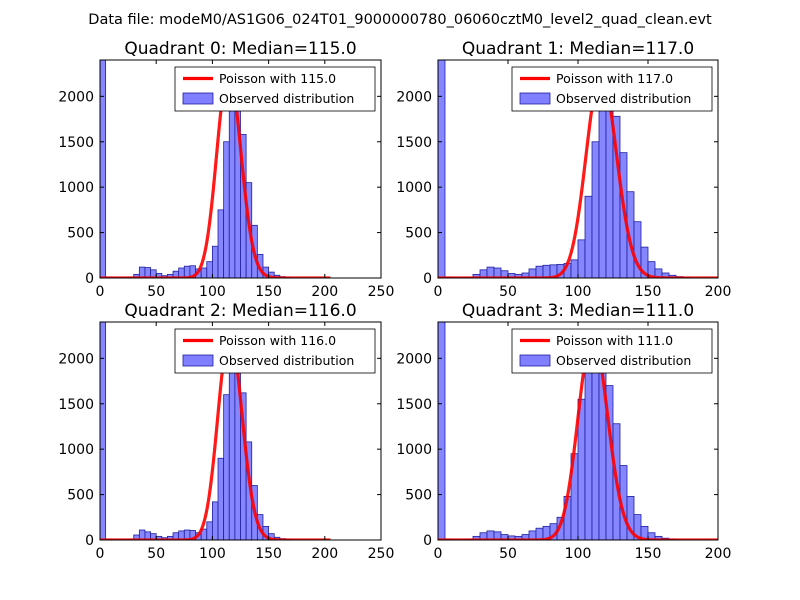 The image size is (800, 600). I want to click on chart-title: Quadrant 2: Median=116.0, so click(240, 311).